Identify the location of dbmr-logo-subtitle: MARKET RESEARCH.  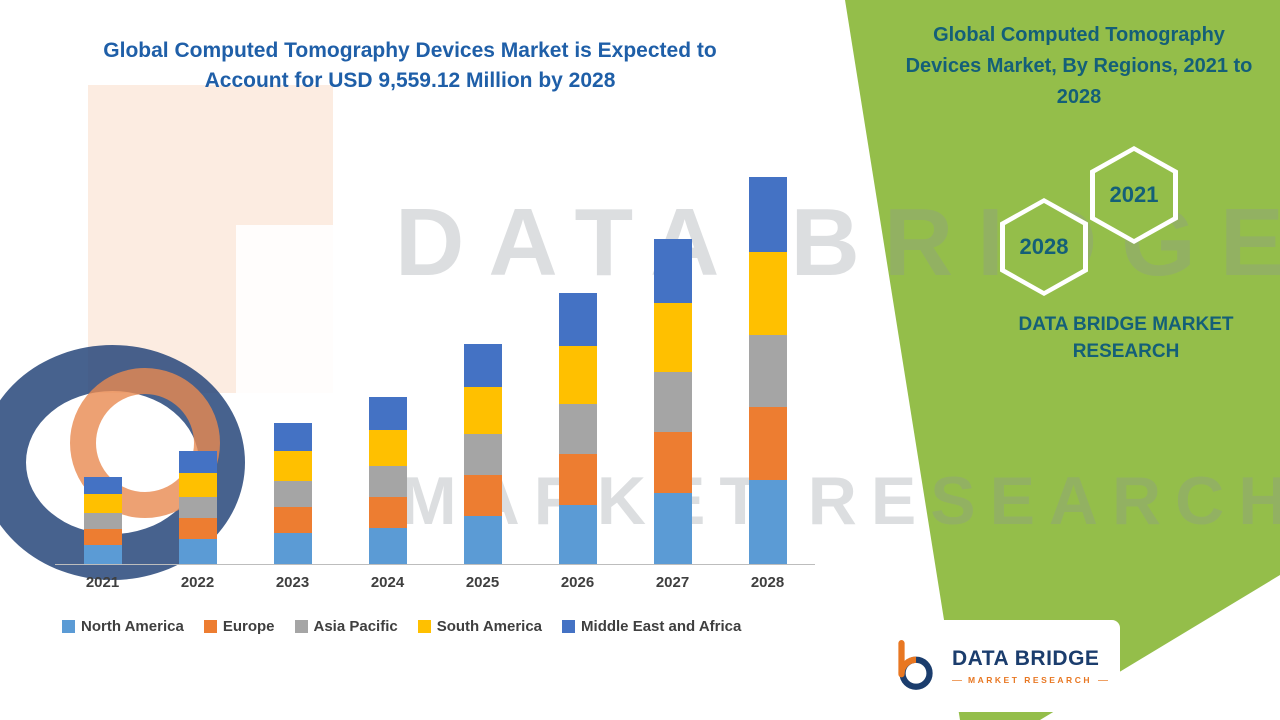
(1030, 680).